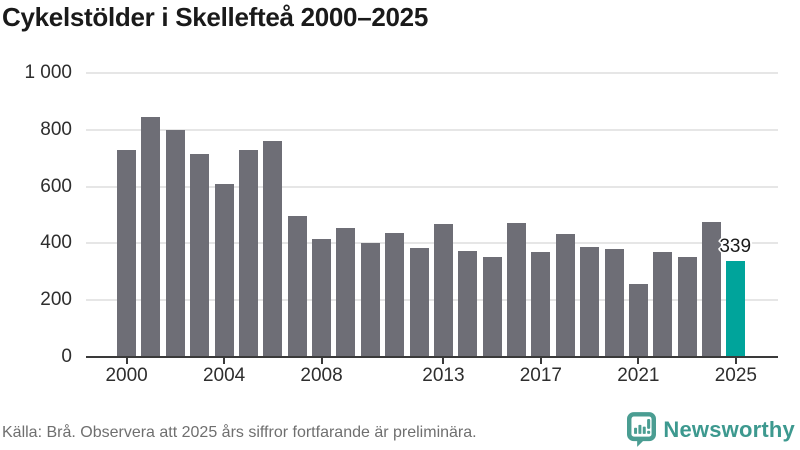 This screenshot has width=800, height=450. I want to click on newsworthy-logo: Newsworthy, so click(711, 429).